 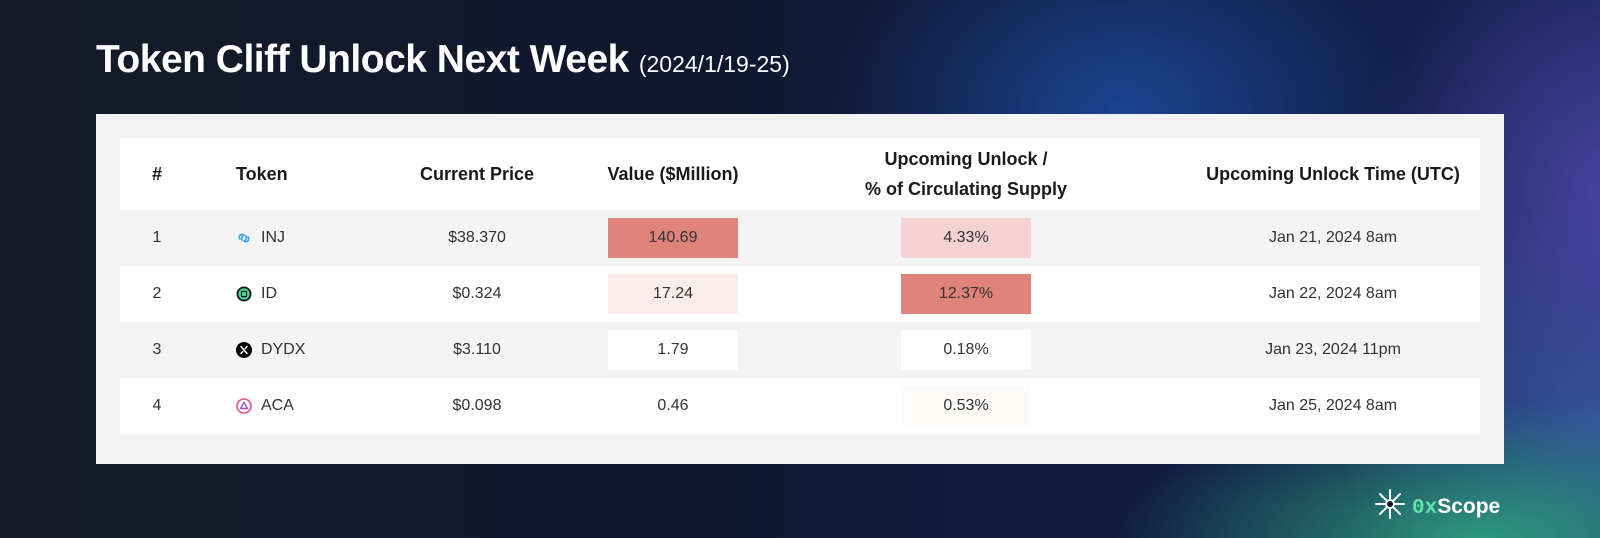 I want to click on unlock-heat-box: 0.18%, so click(x=966, y=350).